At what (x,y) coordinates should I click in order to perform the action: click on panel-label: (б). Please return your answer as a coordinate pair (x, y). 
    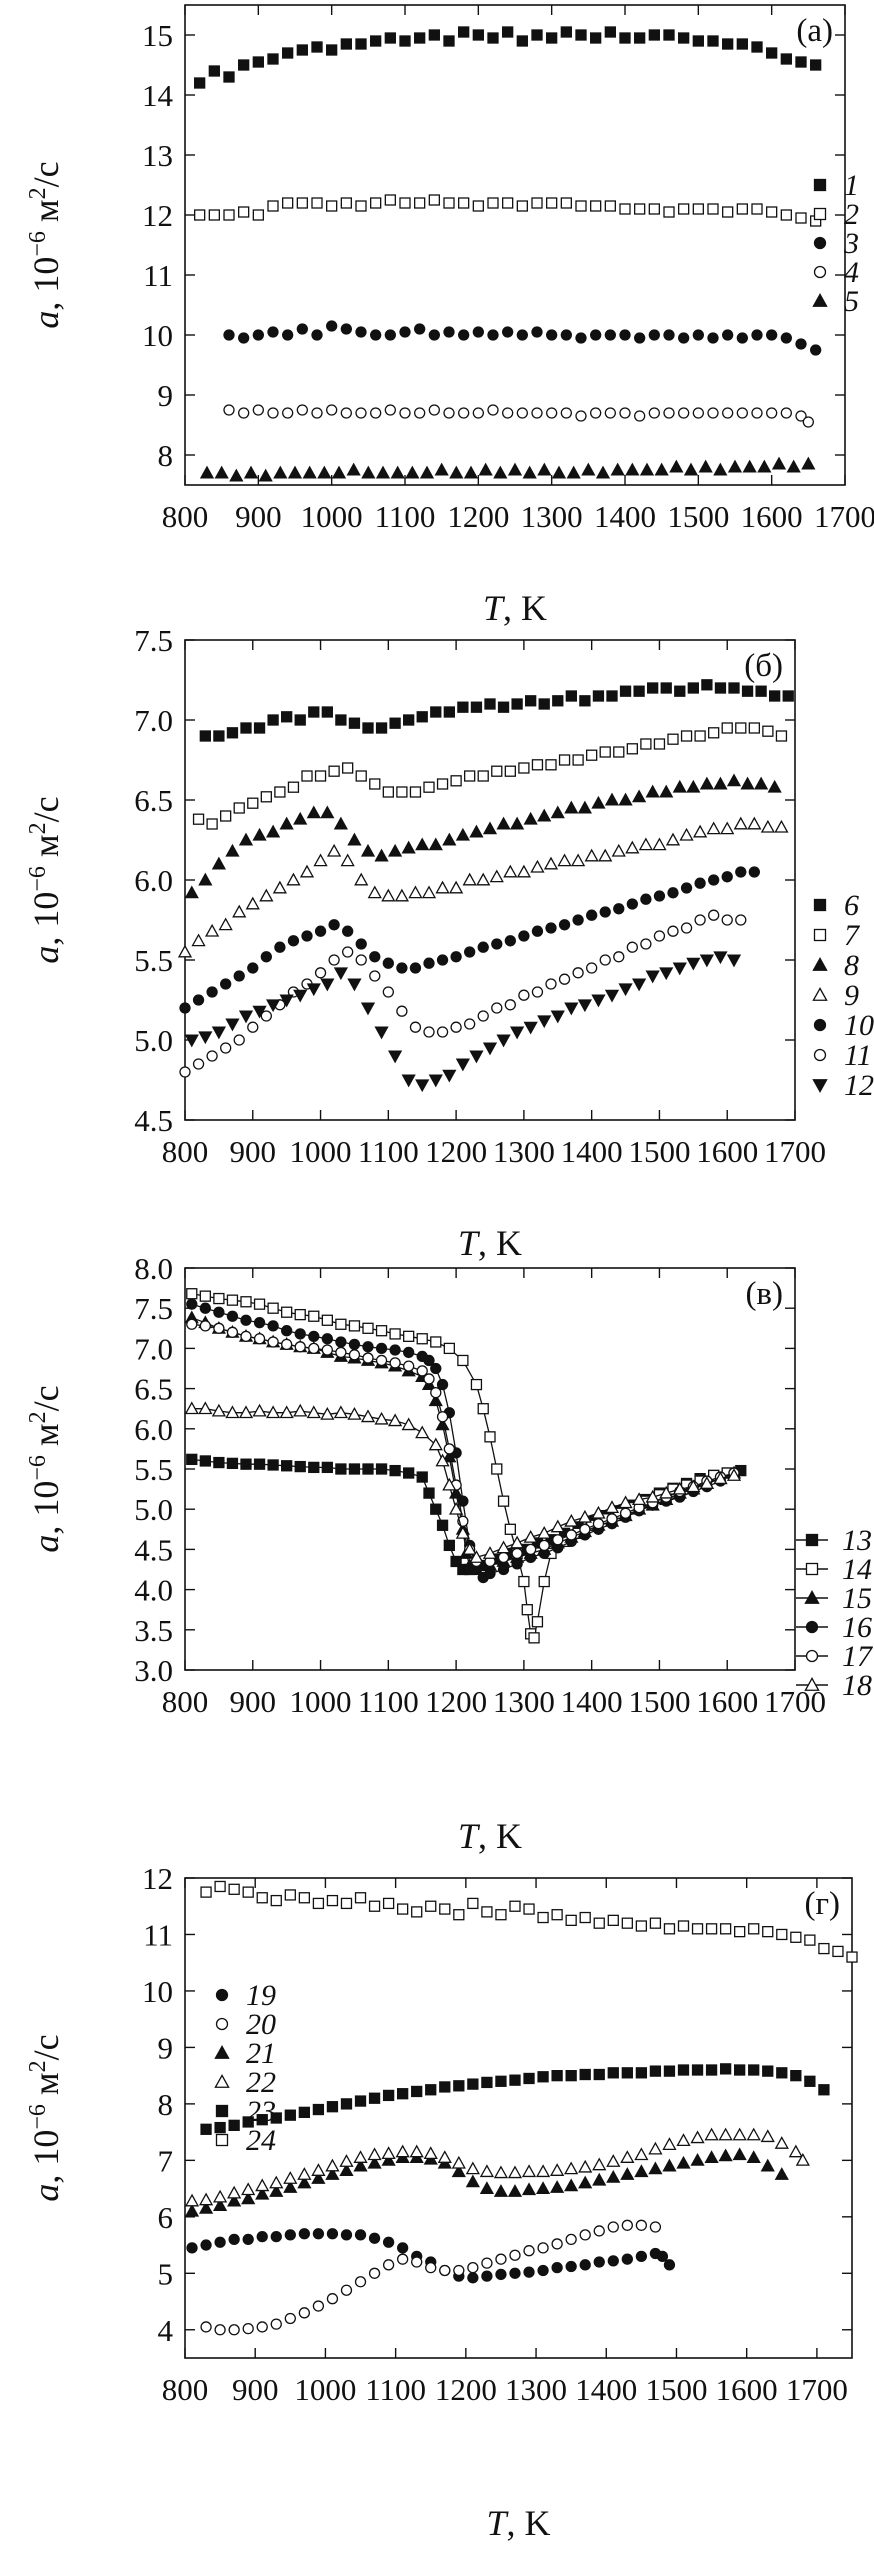
    Looking at the image, I should click on (763, 666).